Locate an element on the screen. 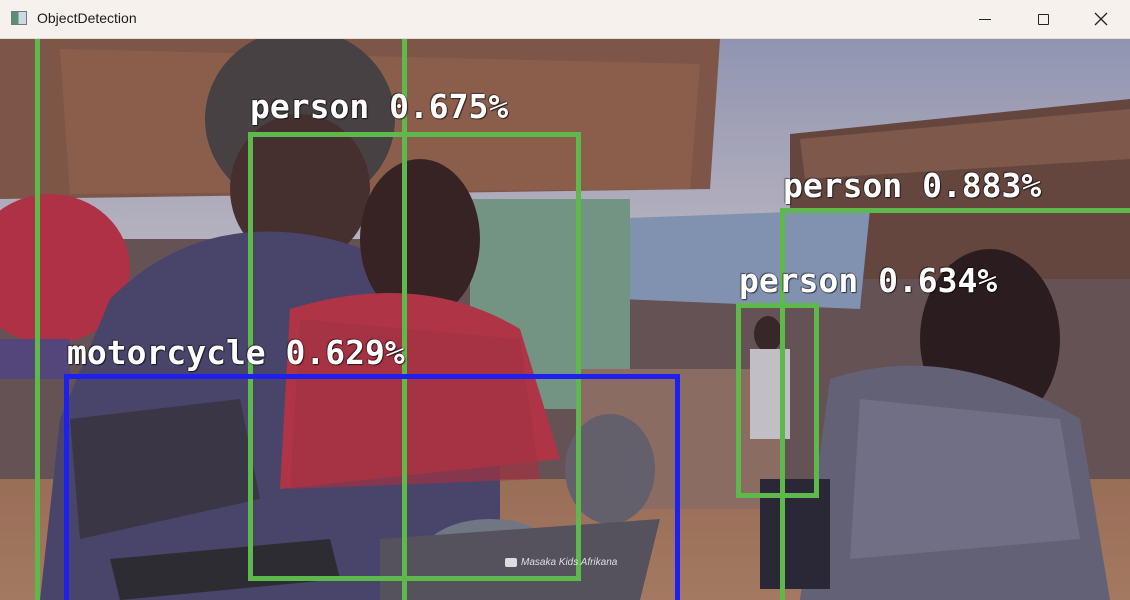 This screenshot has width=1130, height=600. minimize-icon is located at coordinates (985, 19).